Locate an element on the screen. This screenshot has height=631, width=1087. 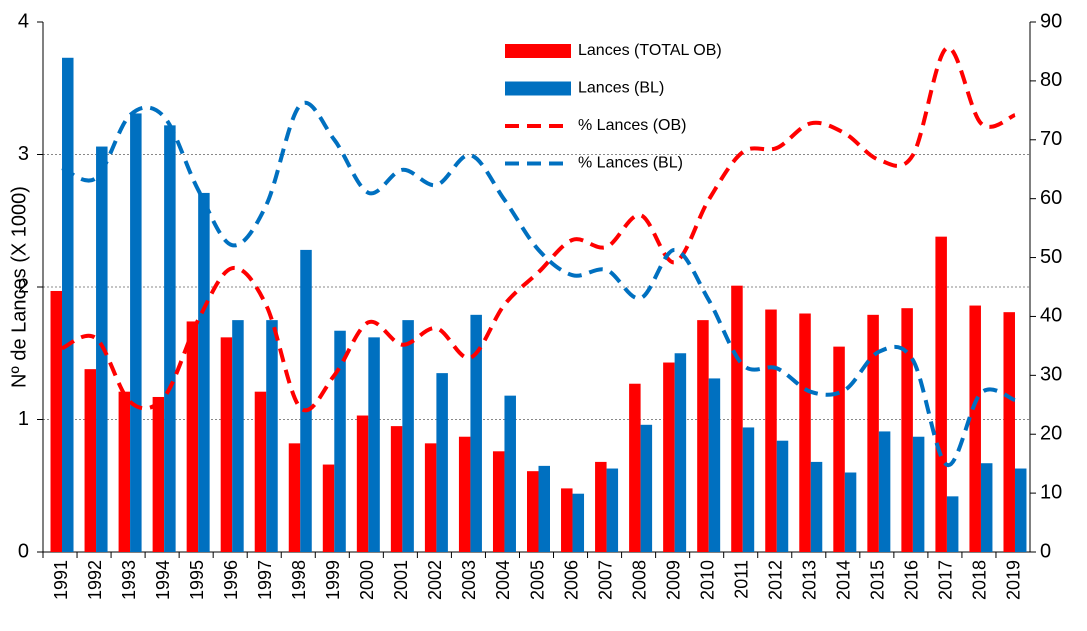
y-axis-label: Nº de Lances (X 1000) is located at coordinates (19, 287).